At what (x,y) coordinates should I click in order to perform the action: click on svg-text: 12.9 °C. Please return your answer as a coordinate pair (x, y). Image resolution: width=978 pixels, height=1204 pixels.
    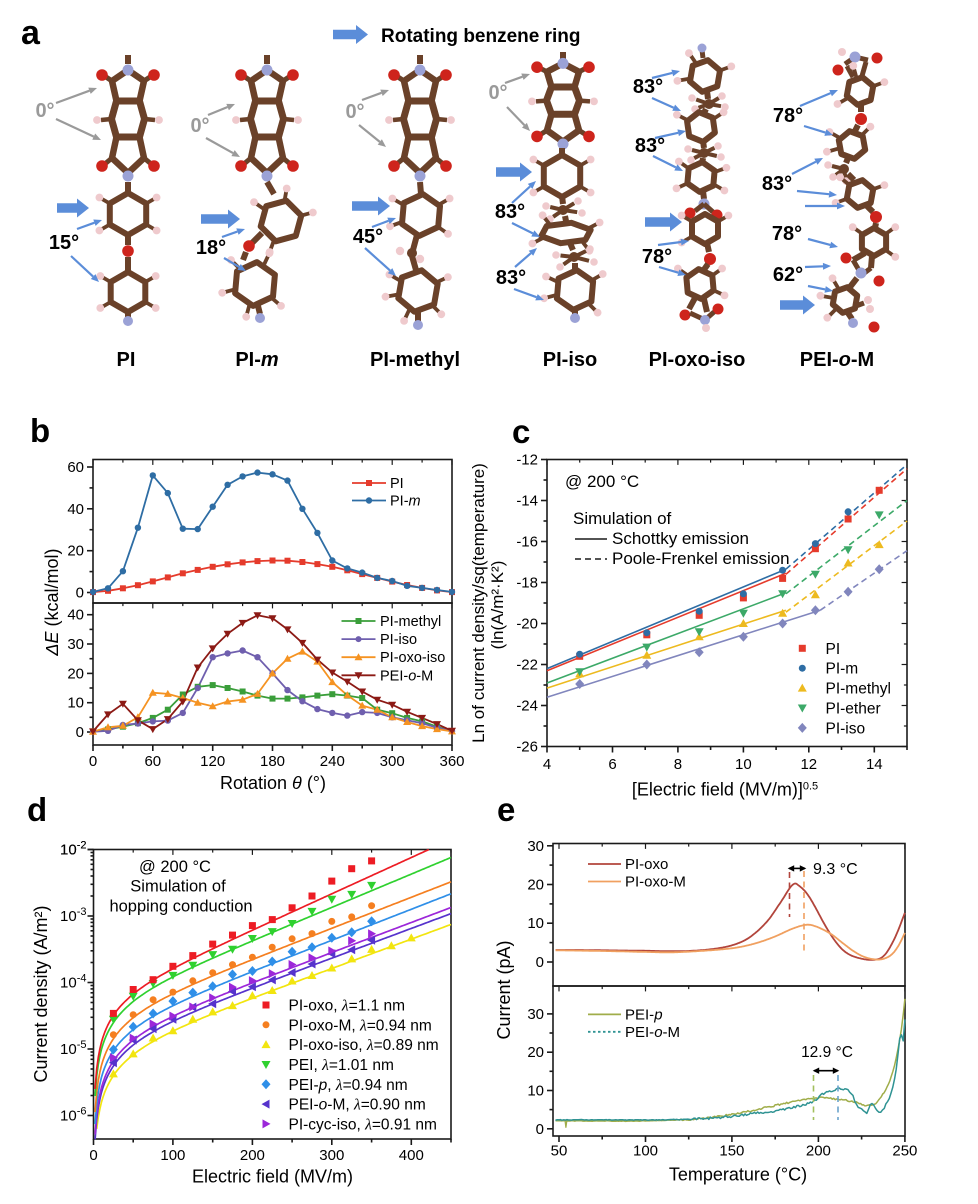
    Looking at the image, I should click on (827, 1052).